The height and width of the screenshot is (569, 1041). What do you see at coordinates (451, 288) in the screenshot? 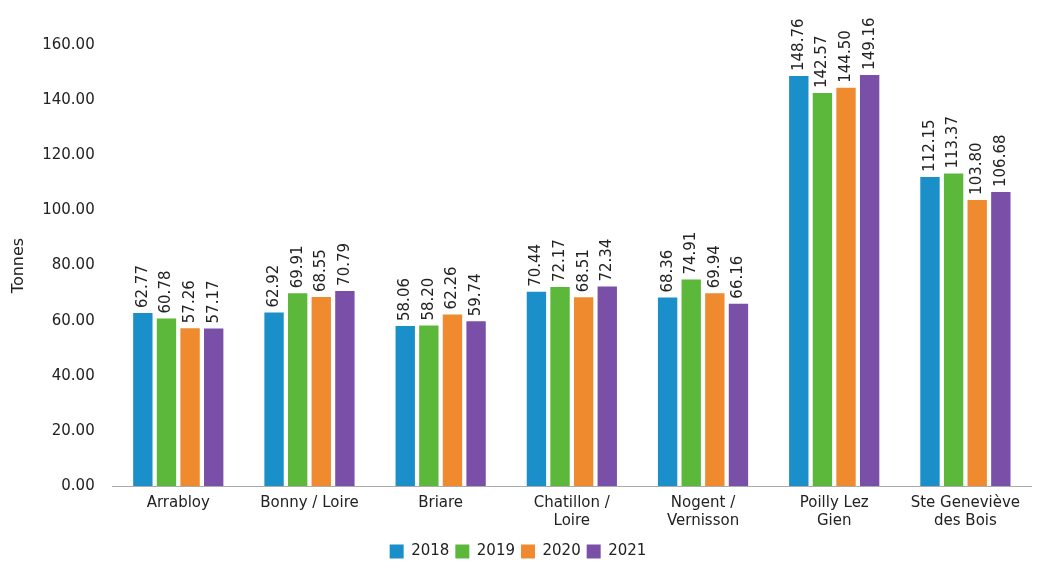
I see `data-label: 62.26` at bounding box center [451, 288].